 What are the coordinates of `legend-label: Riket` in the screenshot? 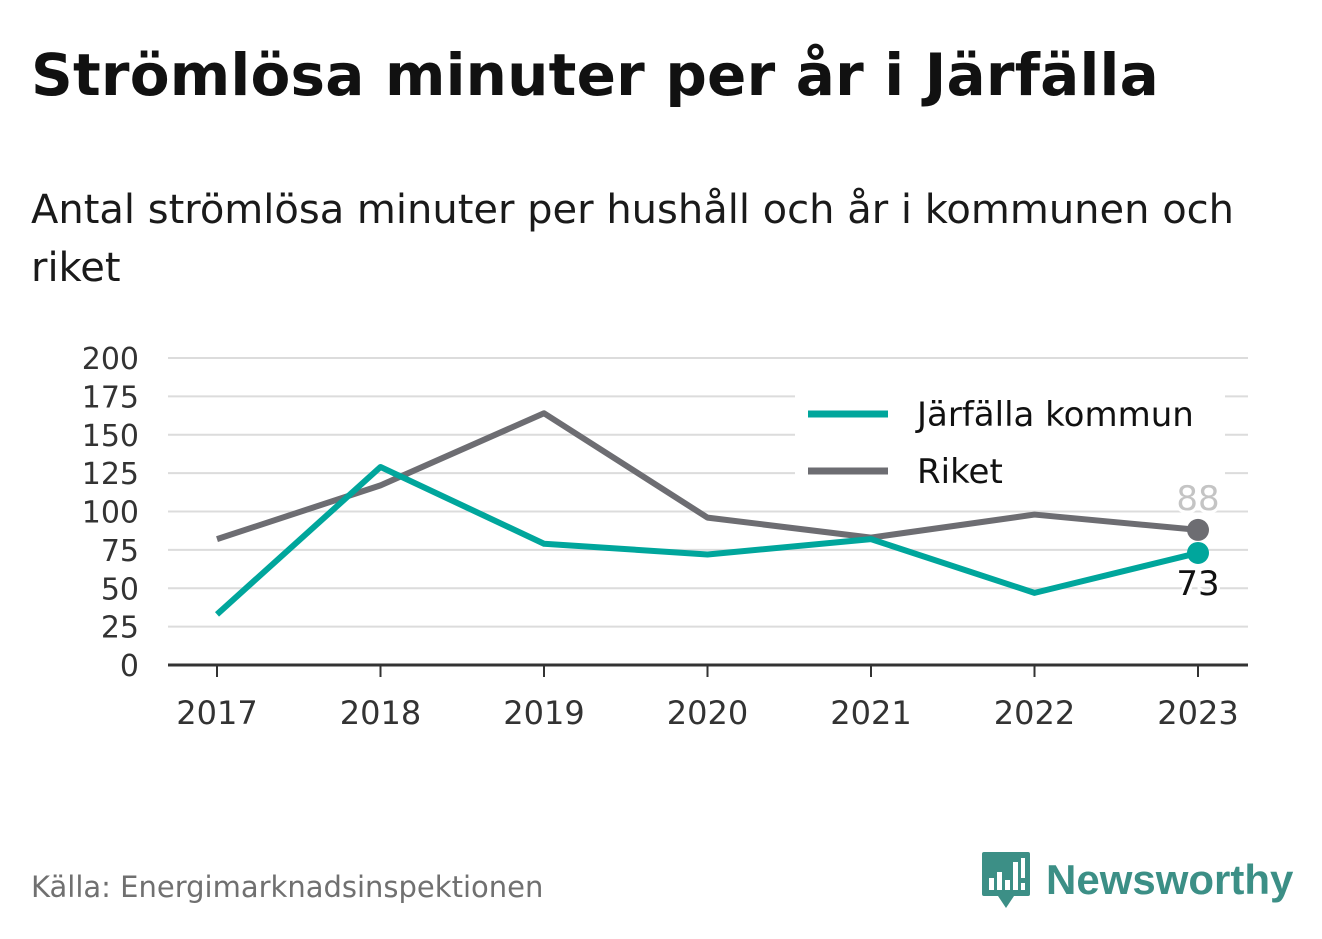 It's located at (960, 472).